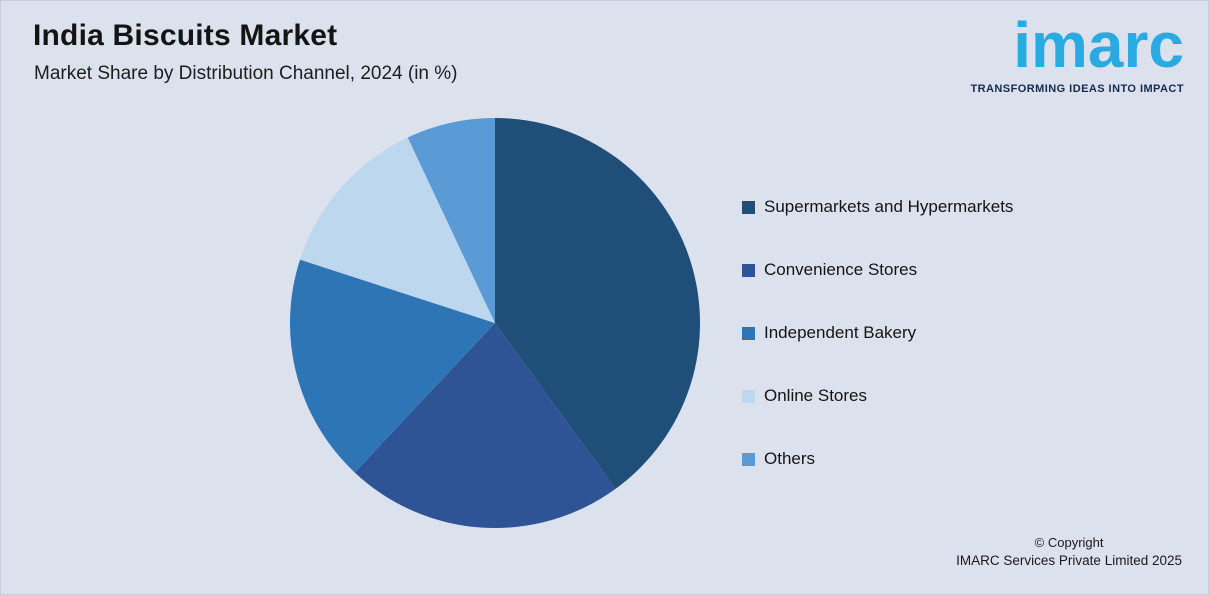  I want to click on imarc-logo: imarc TRANSFORMING IDEAS INTO IMPACT, so click(1064, 52).